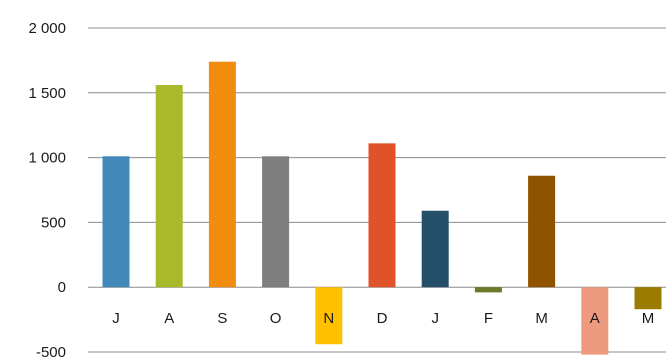  Describe the element at coordinates (276, 318) in the screenshot. I see `category-label: O` at that location.